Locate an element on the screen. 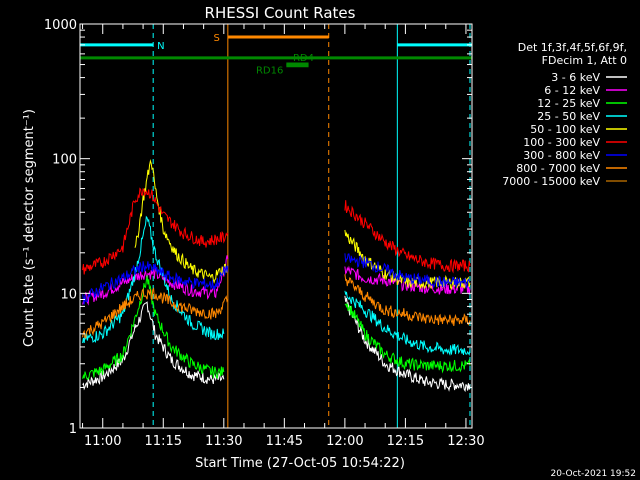  legend-entry-label: 100 - 300 keV is located at coordinates (561, 142).